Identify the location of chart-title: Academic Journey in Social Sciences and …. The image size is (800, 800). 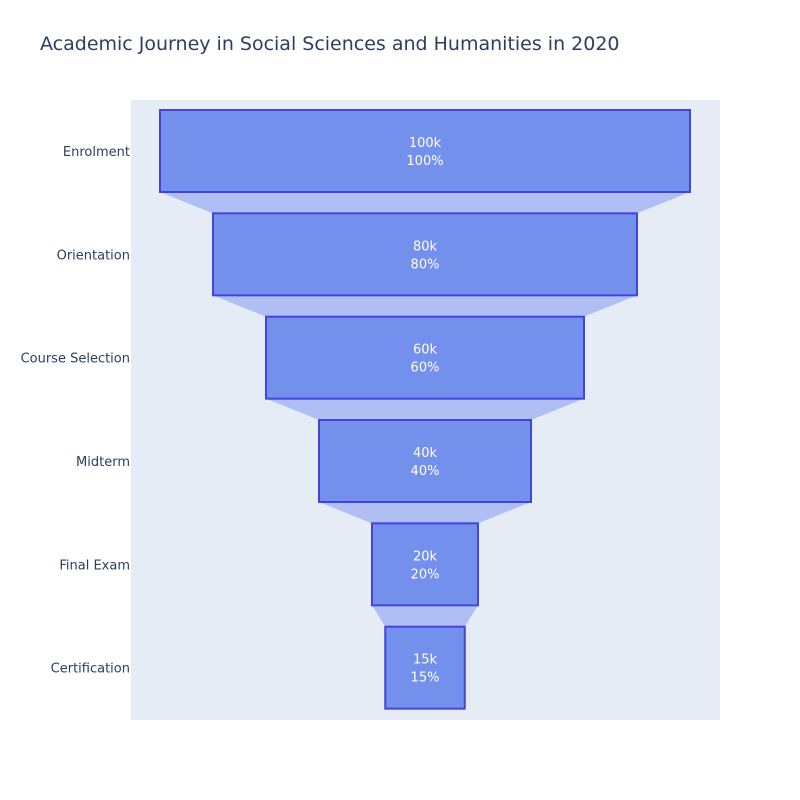
(330, 44).